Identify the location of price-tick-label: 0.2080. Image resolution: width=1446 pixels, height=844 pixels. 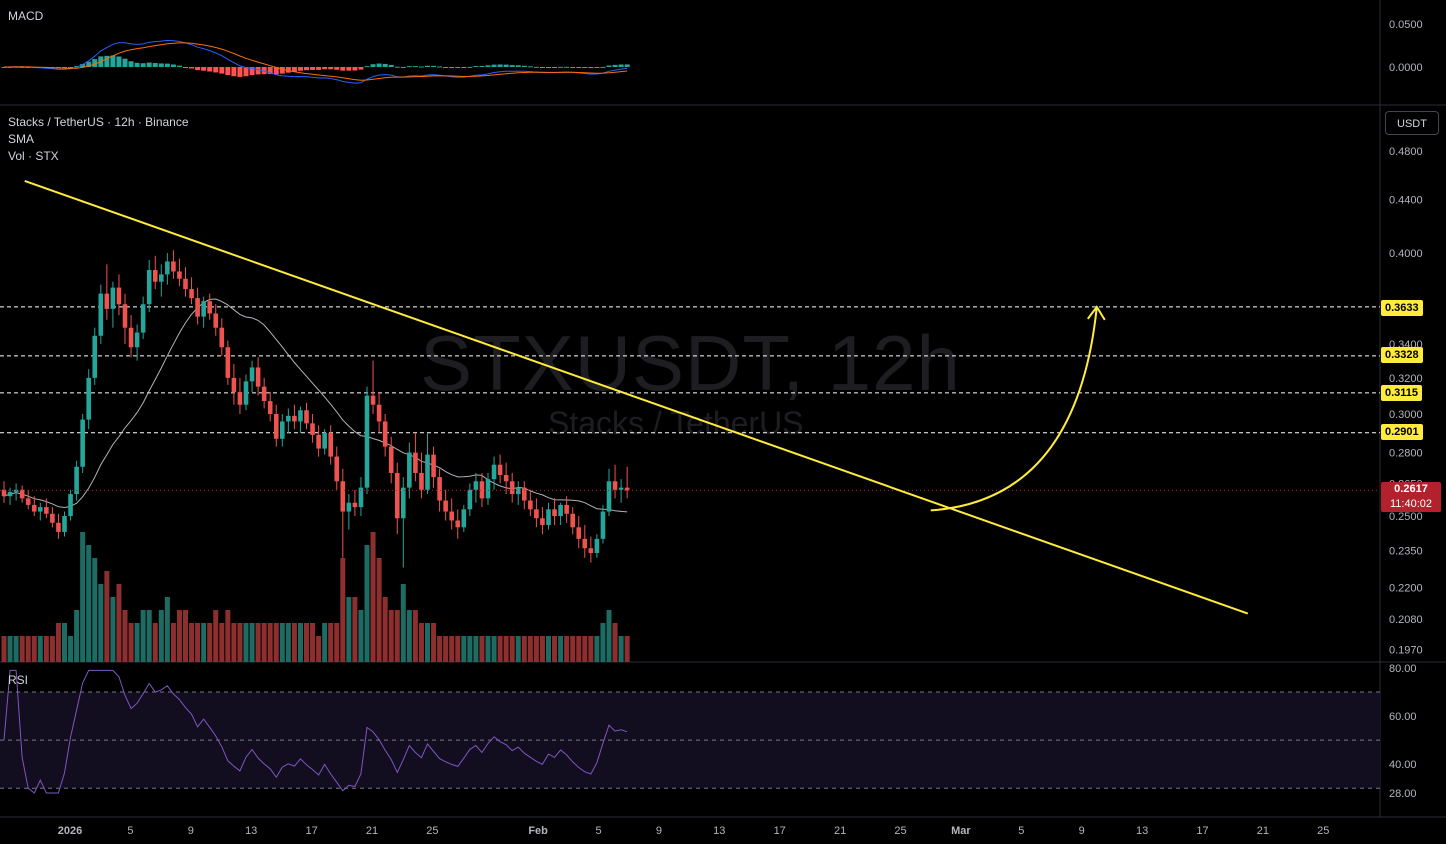
(1406, 620).